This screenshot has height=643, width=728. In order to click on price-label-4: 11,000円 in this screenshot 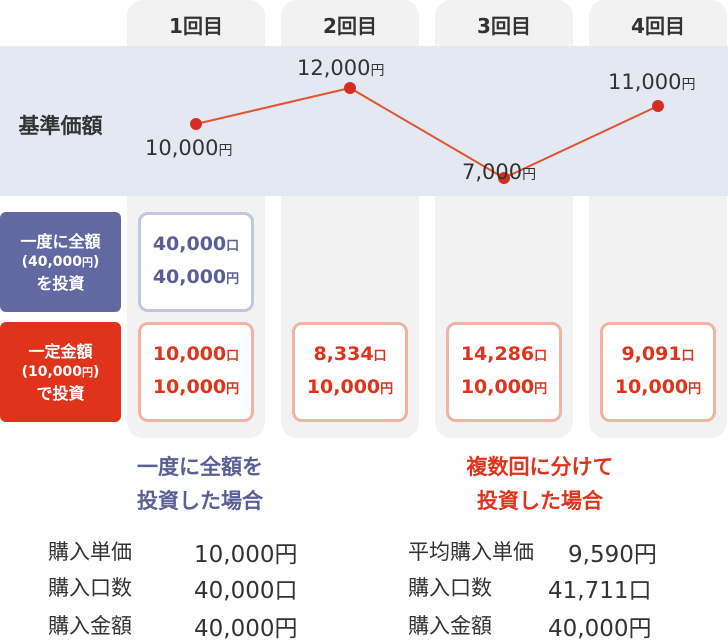, I will do `click(652, 82)`.